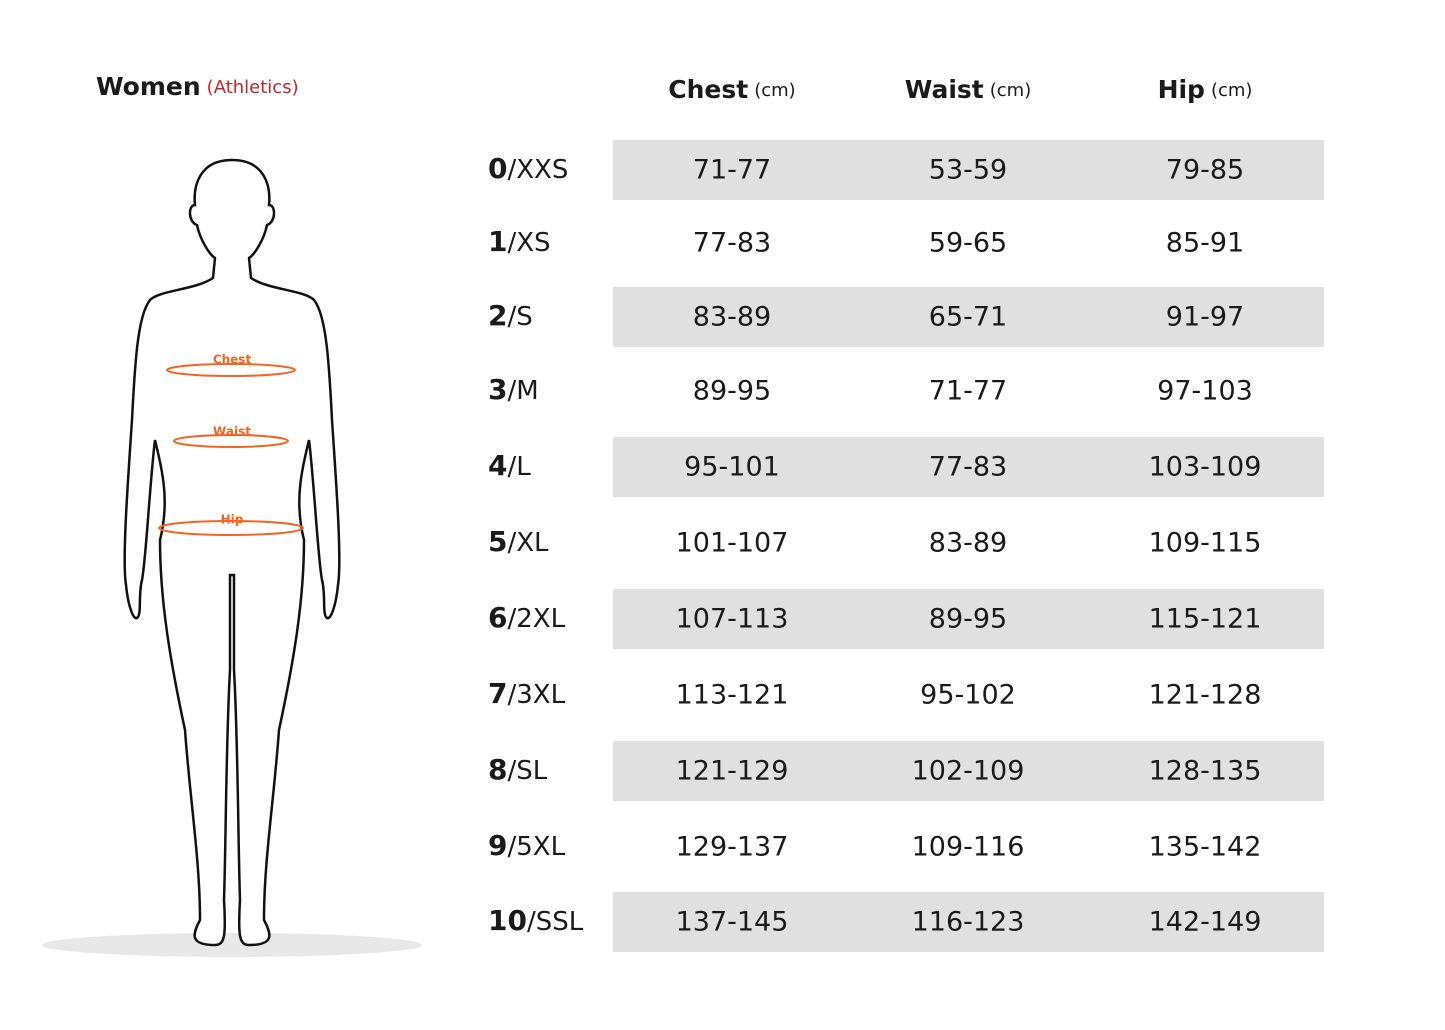 The width and height of the screenshot is (1445, 1030). I want to click on column-name: Hip, so click(1181, 89).